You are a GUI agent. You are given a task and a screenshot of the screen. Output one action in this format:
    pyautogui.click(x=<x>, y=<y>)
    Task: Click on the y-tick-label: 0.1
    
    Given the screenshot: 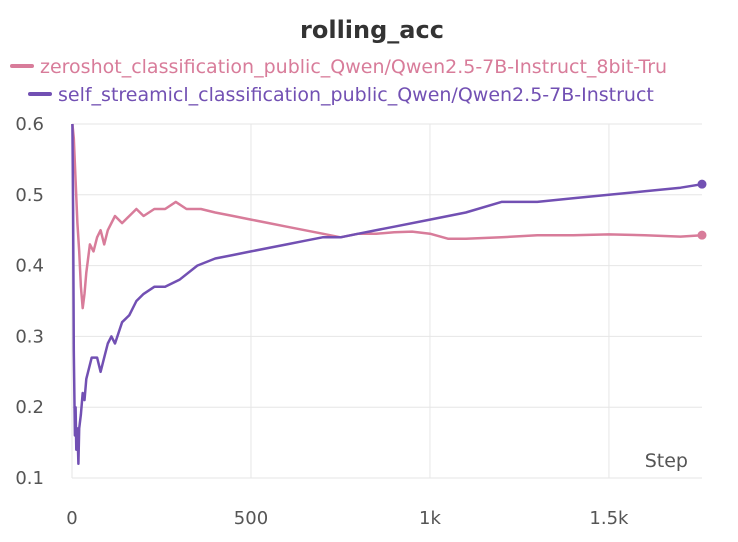 What is the action you would take?
    pyautogui.click(x=29, y=478)
    